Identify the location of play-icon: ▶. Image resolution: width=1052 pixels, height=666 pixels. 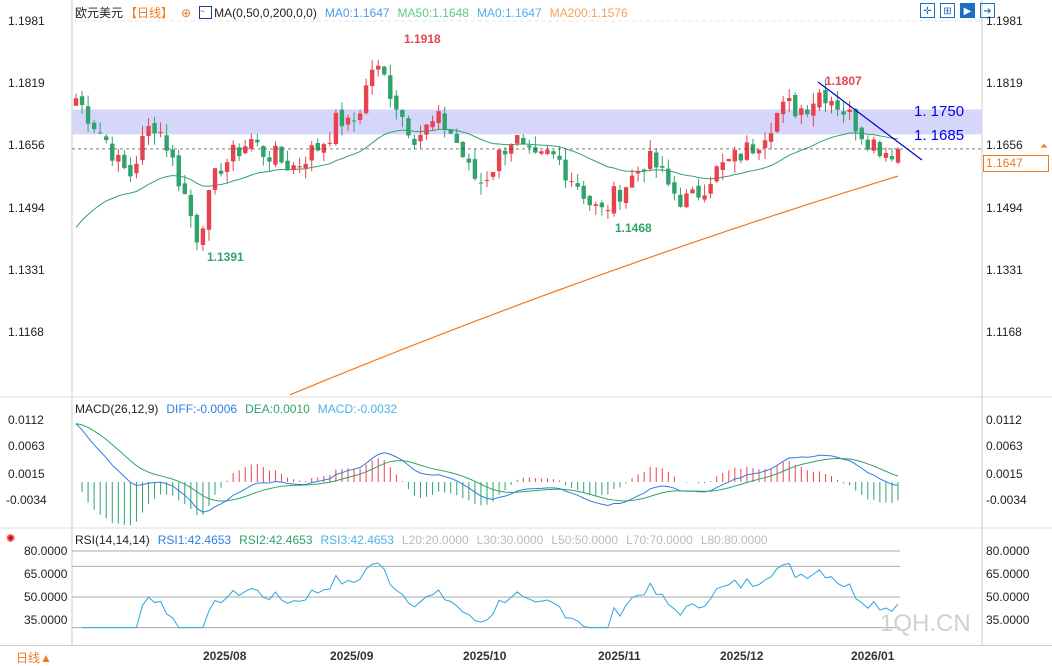
(967, 10).